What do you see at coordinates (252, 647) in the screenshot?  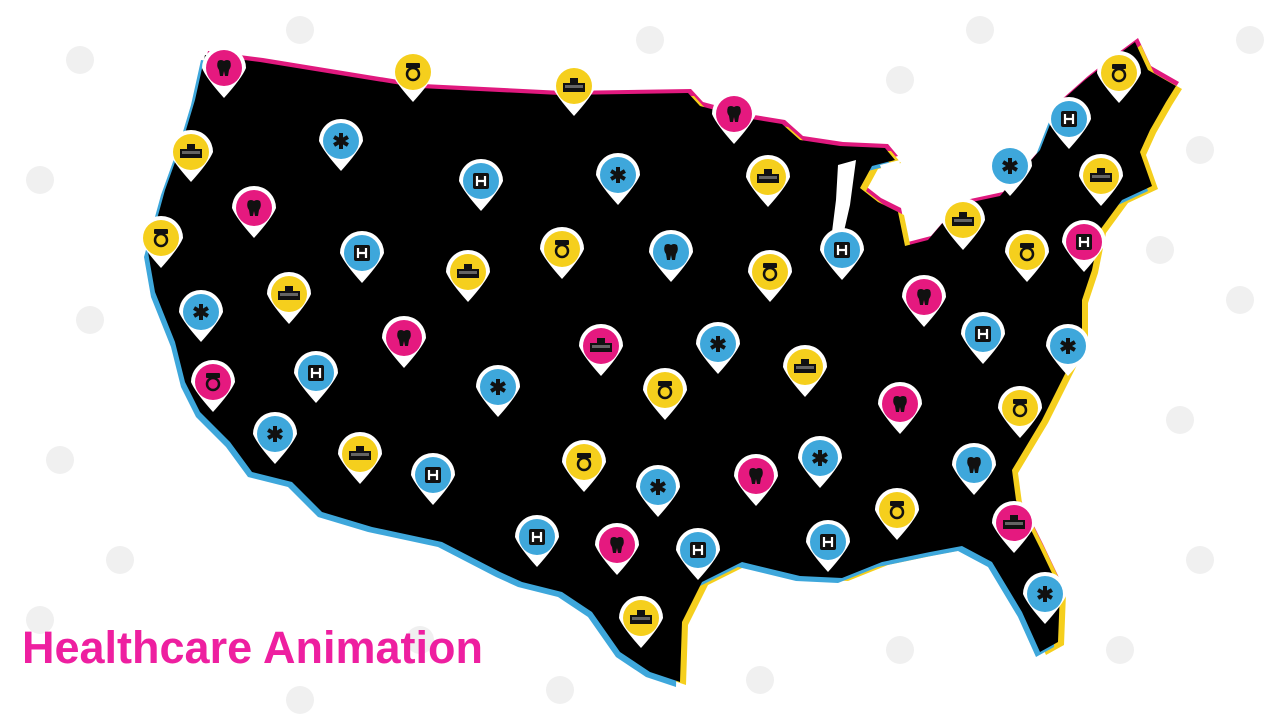 I see `video-title: Healthcare Animation` at bounding box center [252, 647].